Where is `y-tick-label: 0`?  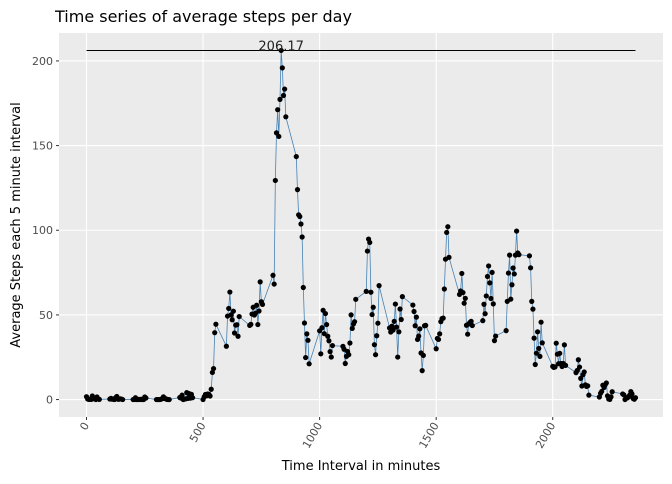 y-tick-label: 0 is located at coordinates (49, 400).